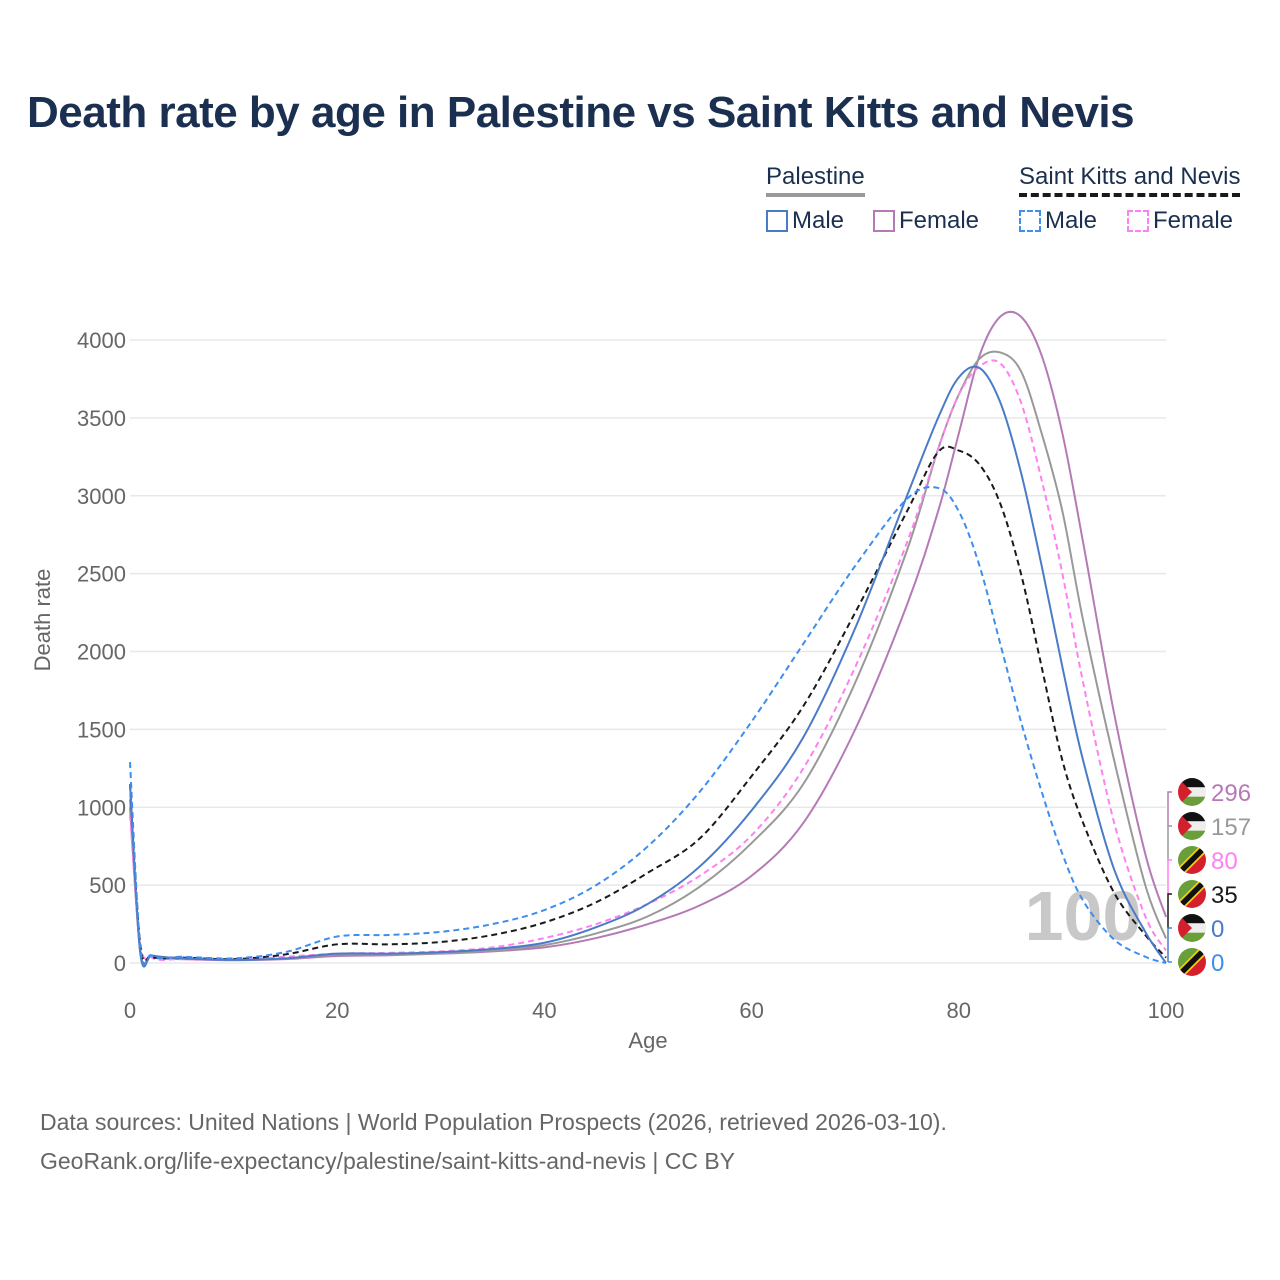  What do you see at coordinates (544, 1010) in the screenshot?
I see `x-tick-label: 40` at bounding box center [544, 1010].